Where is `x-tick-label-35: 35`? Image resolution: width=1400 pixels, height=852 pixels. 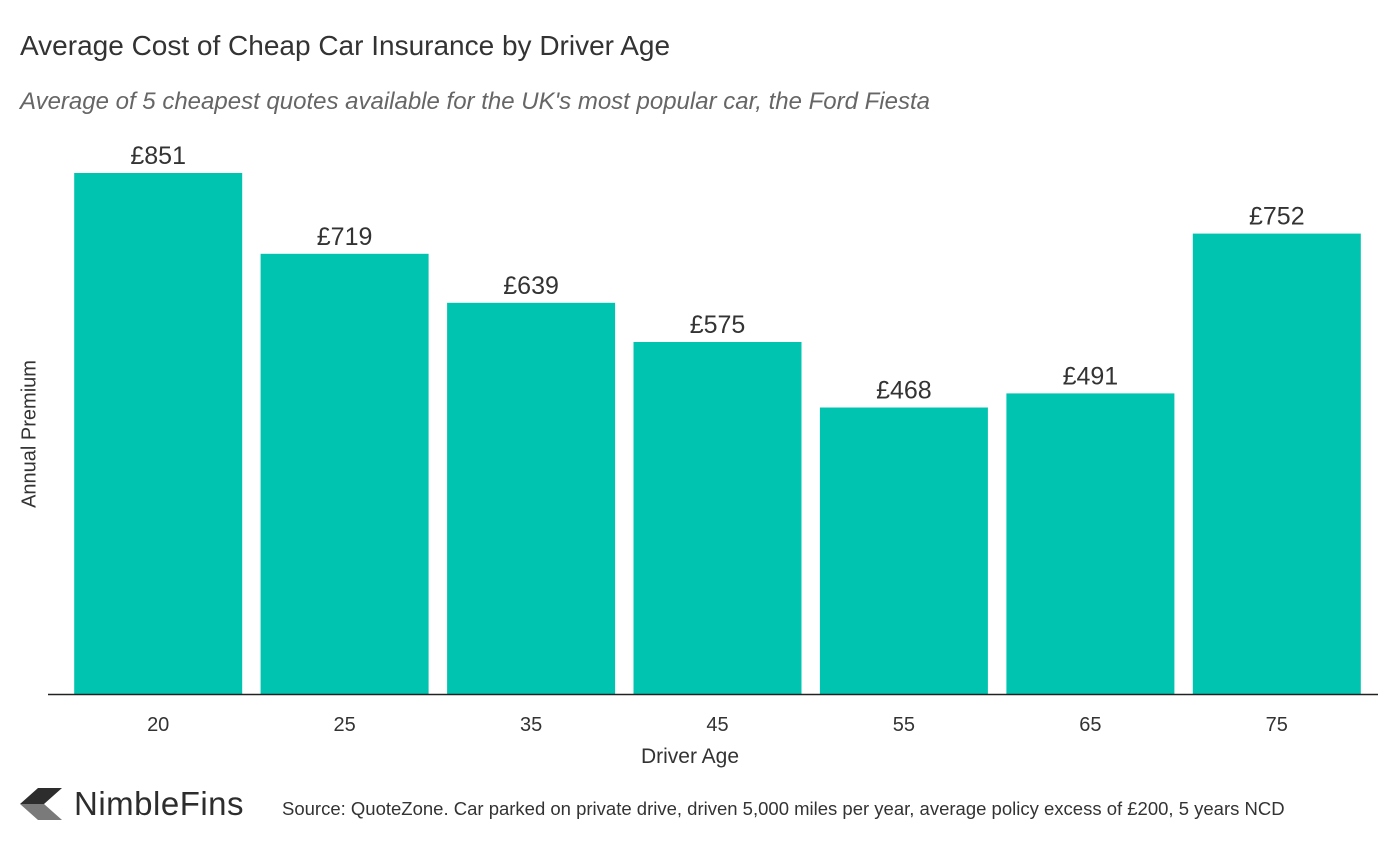
x-tick-label-35: 35 is located at coordinates (531, 725).